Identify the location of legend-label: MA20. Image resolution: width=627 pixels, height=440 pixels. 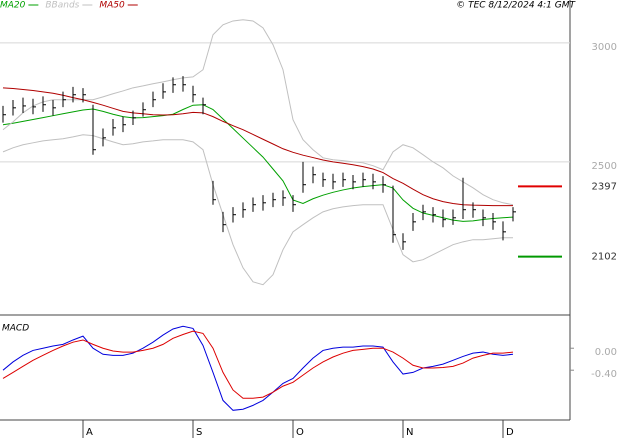
(13, 6).